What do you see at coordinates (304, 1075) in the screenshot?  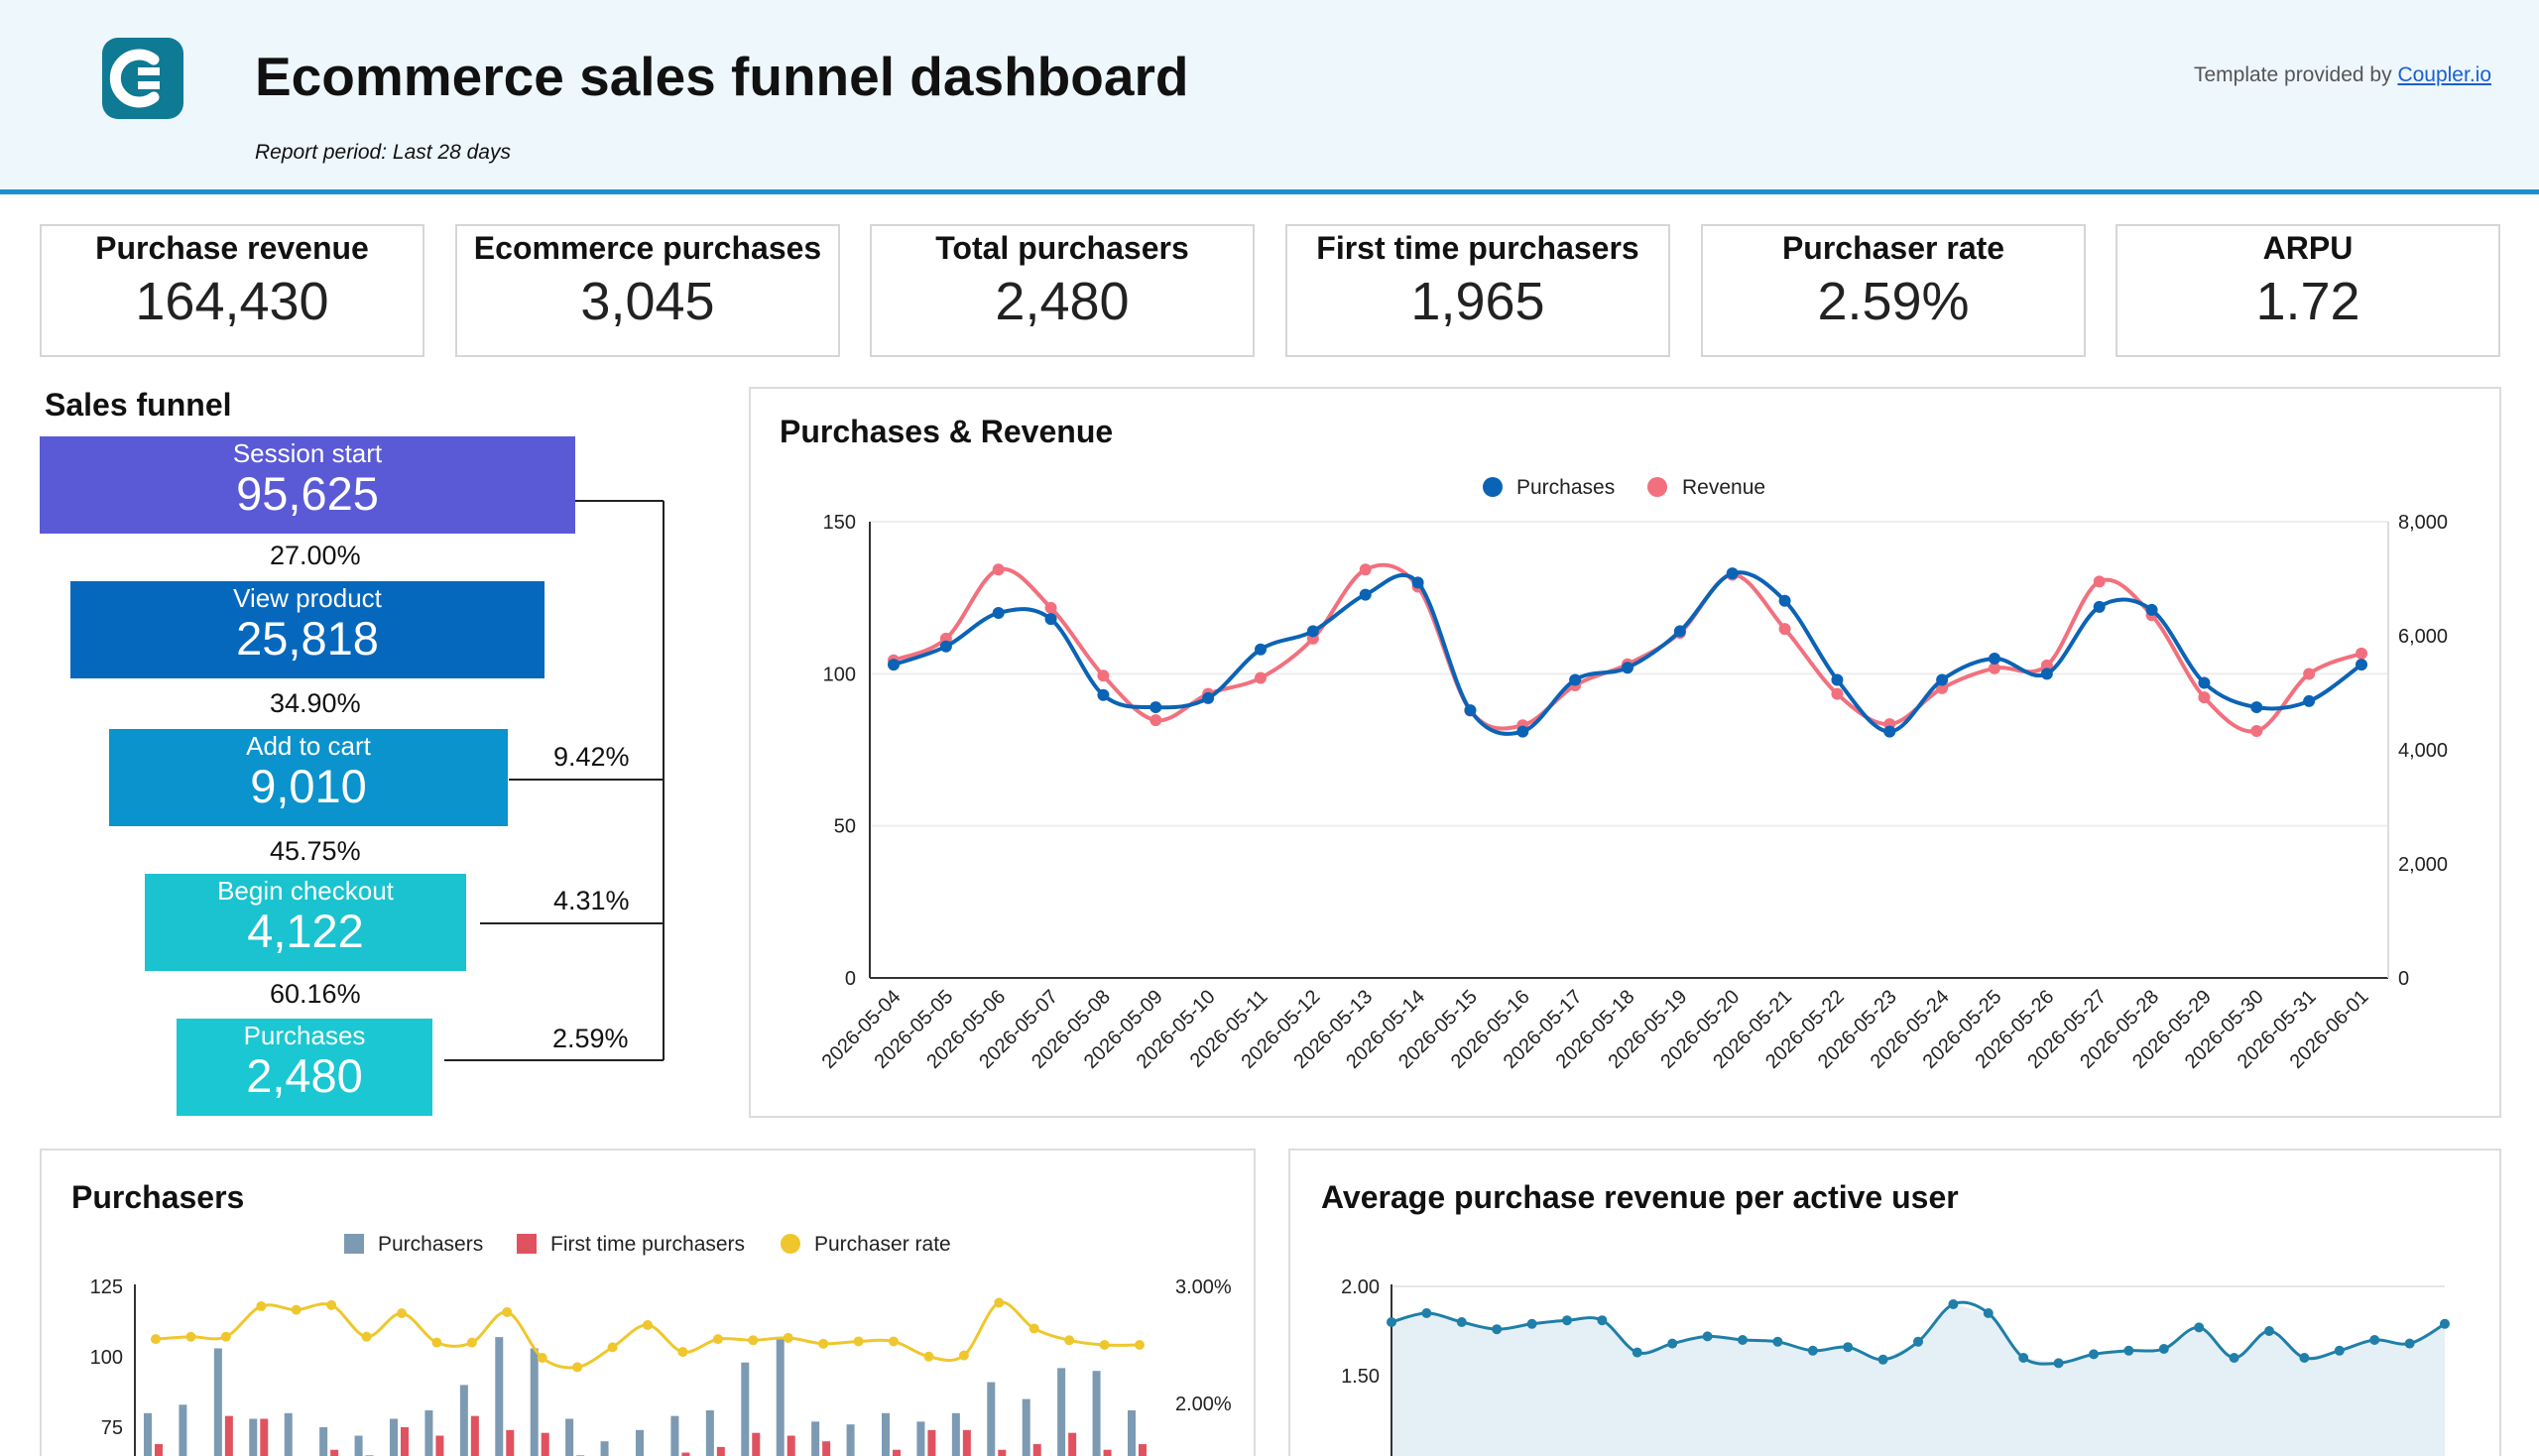 I see `funnel-stage-value: 2,480` at bounding box center [304, 1075].